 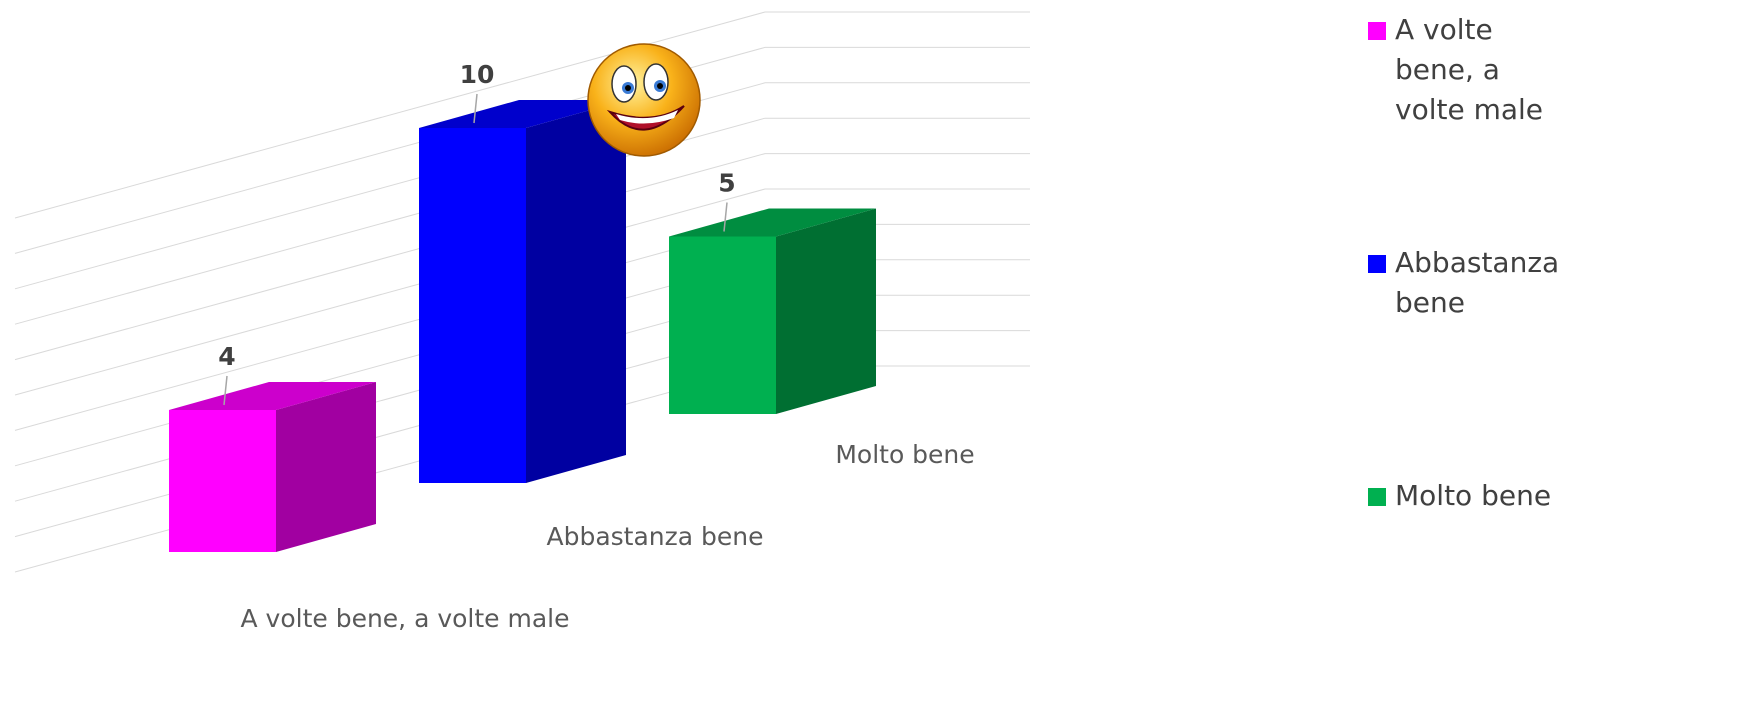 What do you see at coordinates (1473, 495) in the screenshot?
I see `legend-label: Molto bene` at bounding box center [1473, 495].